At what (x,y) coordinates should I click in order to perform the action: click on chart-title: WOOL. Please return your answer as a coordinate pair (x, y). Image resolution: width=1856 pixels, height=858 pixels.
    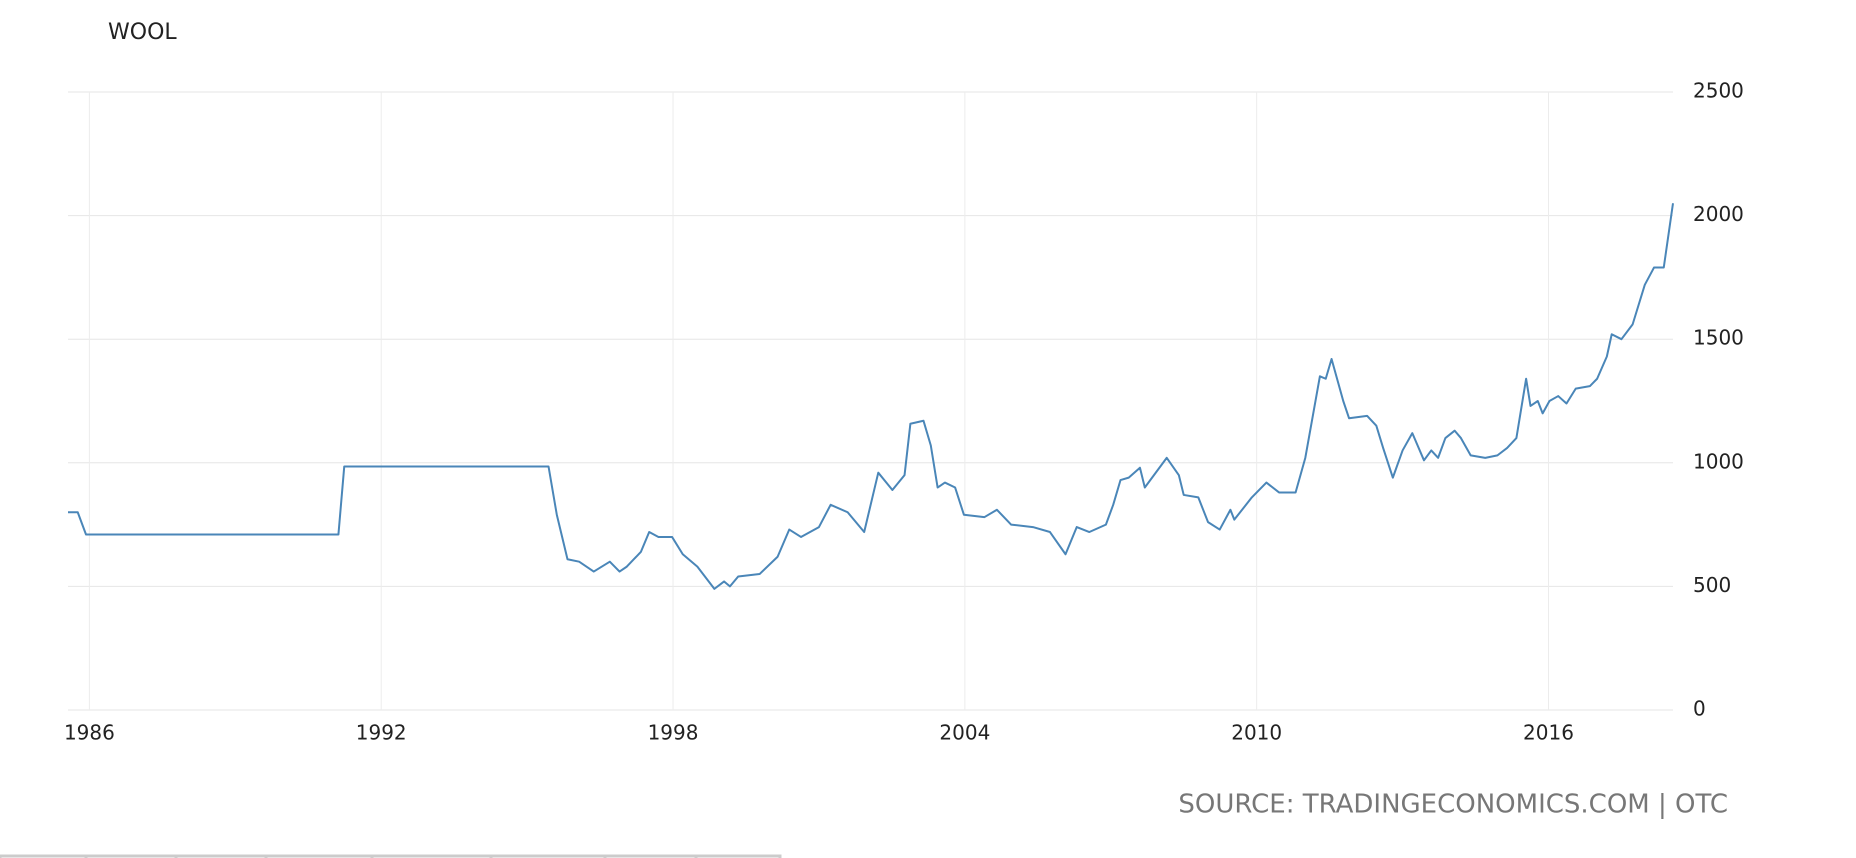
    Looking at the image, I should click on (142, 32).